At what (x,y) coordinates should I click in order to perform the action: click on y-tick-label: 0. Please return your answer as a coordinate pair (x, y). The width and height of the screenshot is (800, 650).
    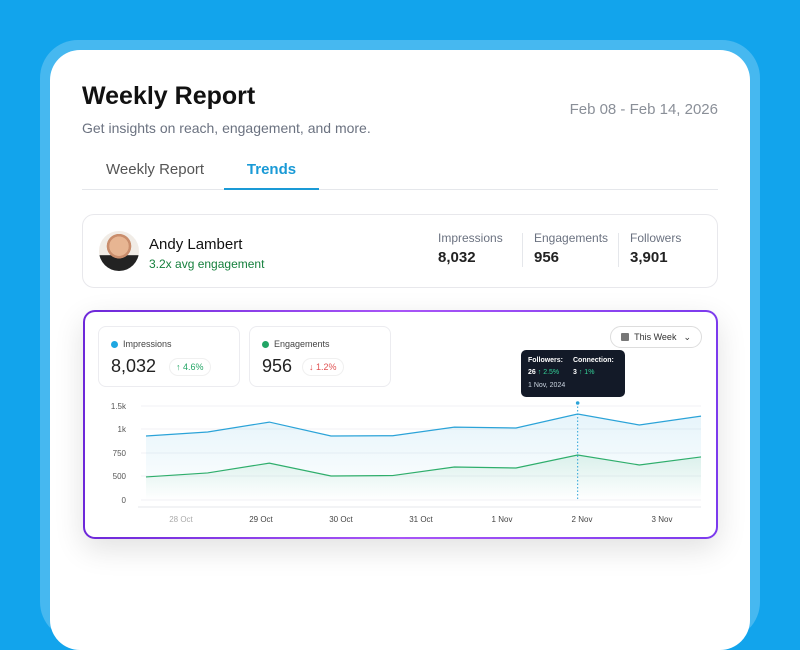
    Looking at the image, I should click on (124, 500).